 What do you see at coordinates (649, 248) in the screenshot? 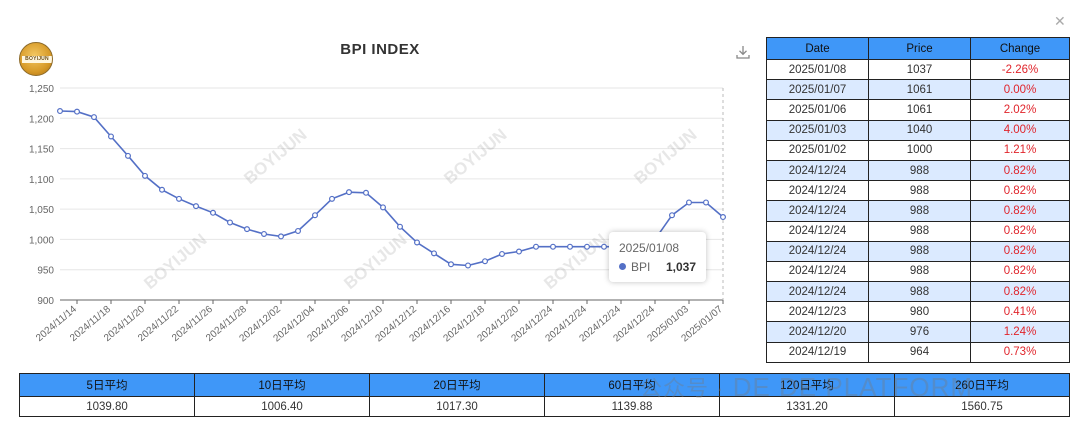
I see `tooltip-date: 2025/01/08` at bounding box center [649, 248].